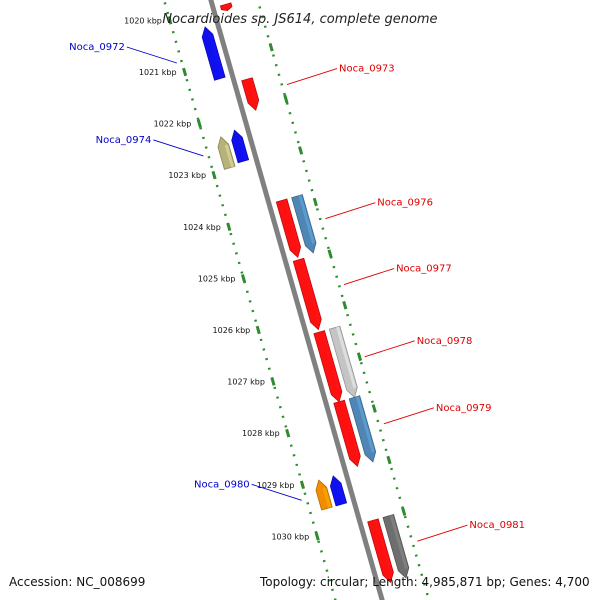  I want to click on tick-label: 1021 kbp, so click(158, 72).